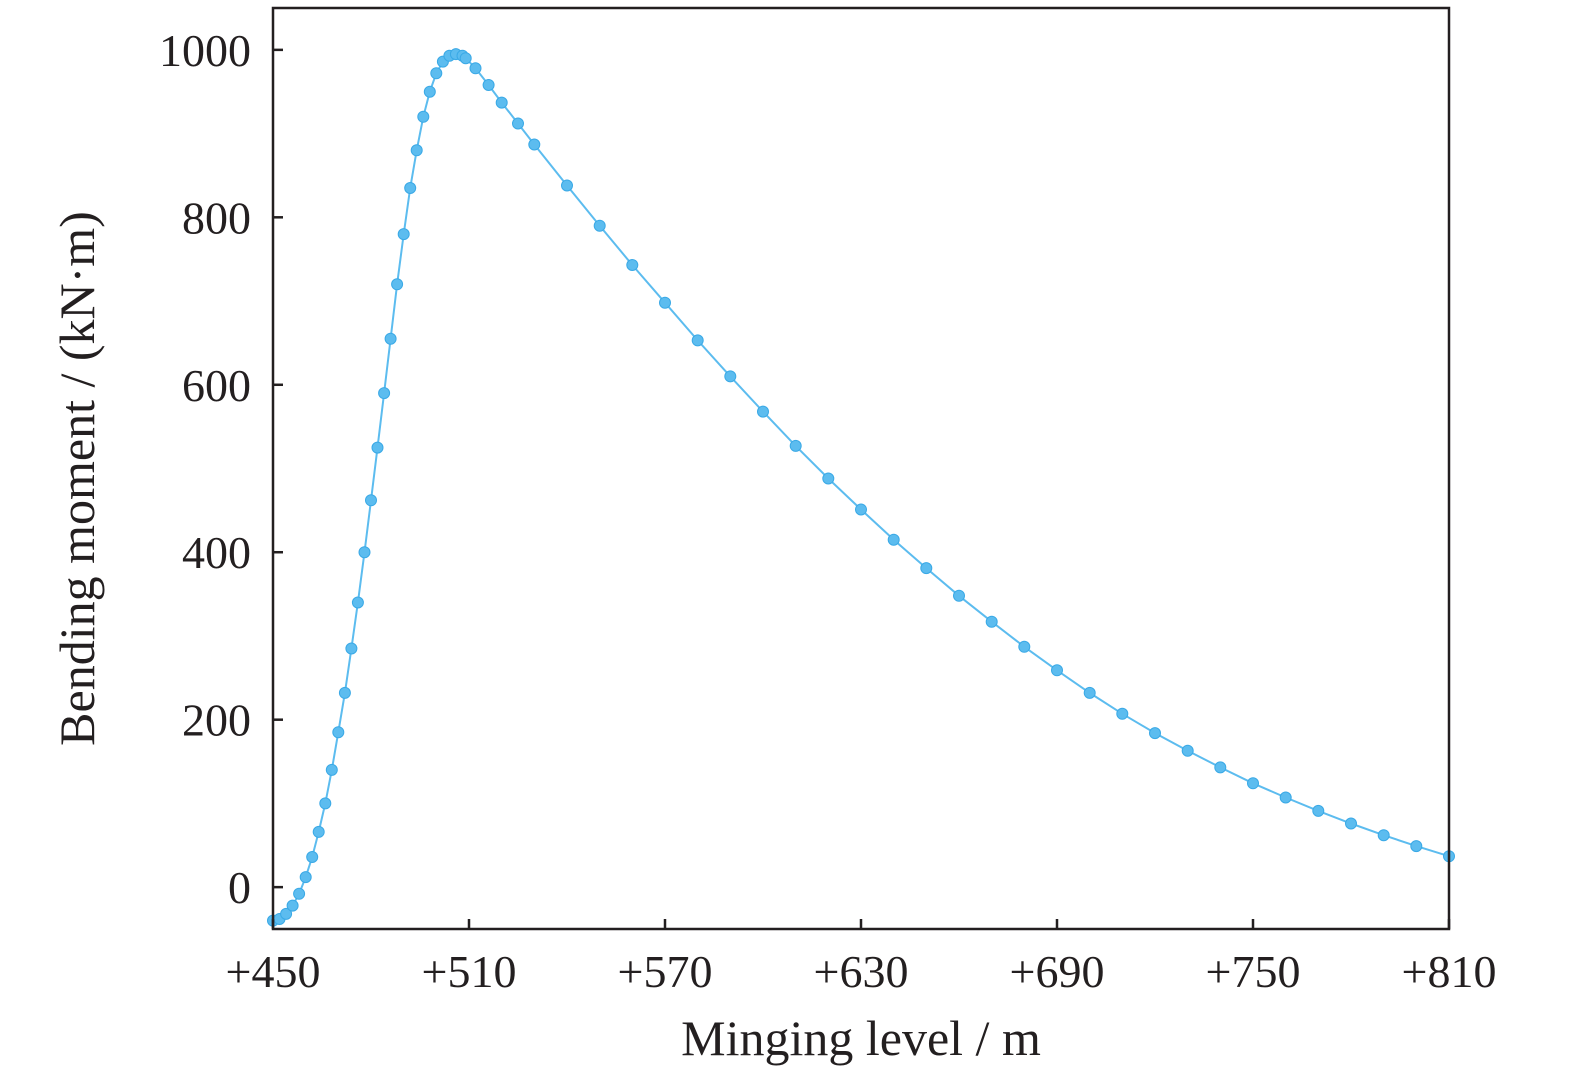  Describe the element at coordinates (273, 971) in the screenshot. I see `x-tick-label: +450` at that location.